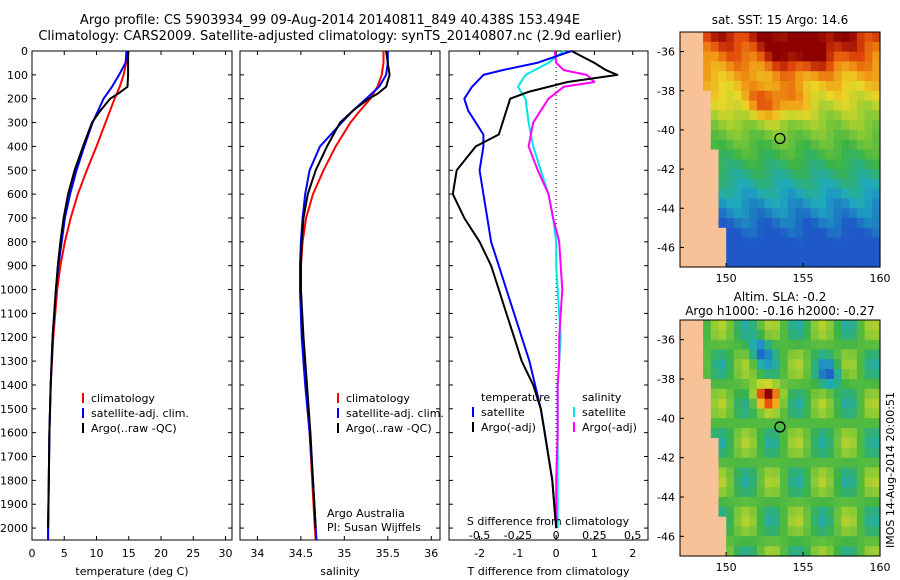 The height and width of the screenshot is (580, 900). What do you see at coordinates (301, 553) in the screenshot?
I see `x-tick-label-salinity-1: 34.5` at bounding box center [301, 553].